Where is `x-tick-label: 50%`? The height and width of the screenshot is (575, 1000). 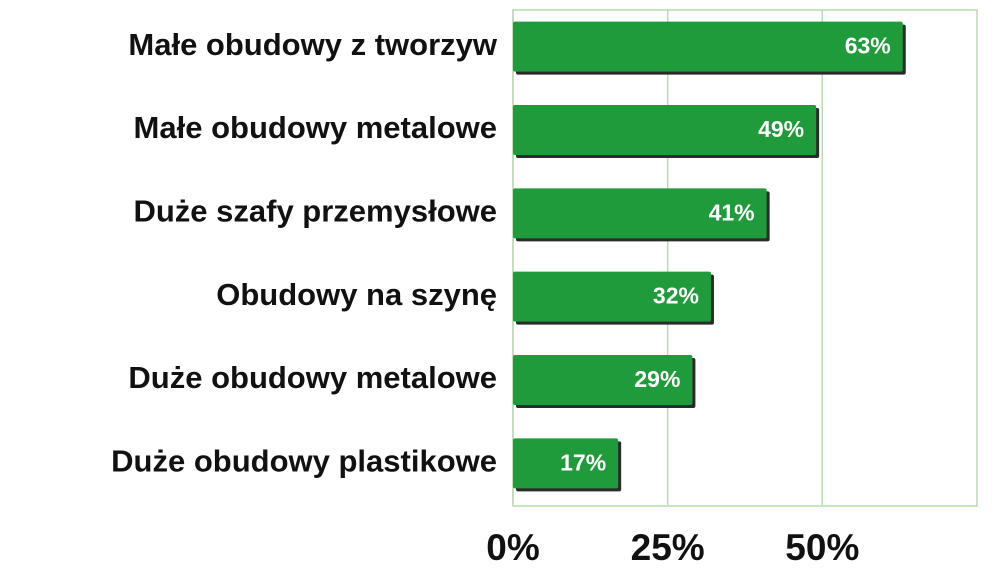 x-tick-label: 50% is located at coordinates (822, 547).